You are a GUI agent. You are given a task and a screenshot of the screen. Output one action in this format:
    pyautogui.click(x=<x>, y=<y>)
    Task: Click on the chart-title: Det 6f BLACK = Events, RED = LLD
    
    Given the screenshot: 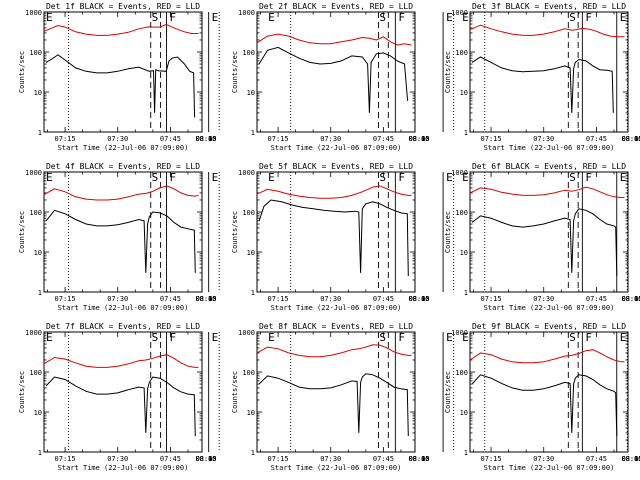 What is the action you would take?
    pyautogui.click(x=549, y=166)
    